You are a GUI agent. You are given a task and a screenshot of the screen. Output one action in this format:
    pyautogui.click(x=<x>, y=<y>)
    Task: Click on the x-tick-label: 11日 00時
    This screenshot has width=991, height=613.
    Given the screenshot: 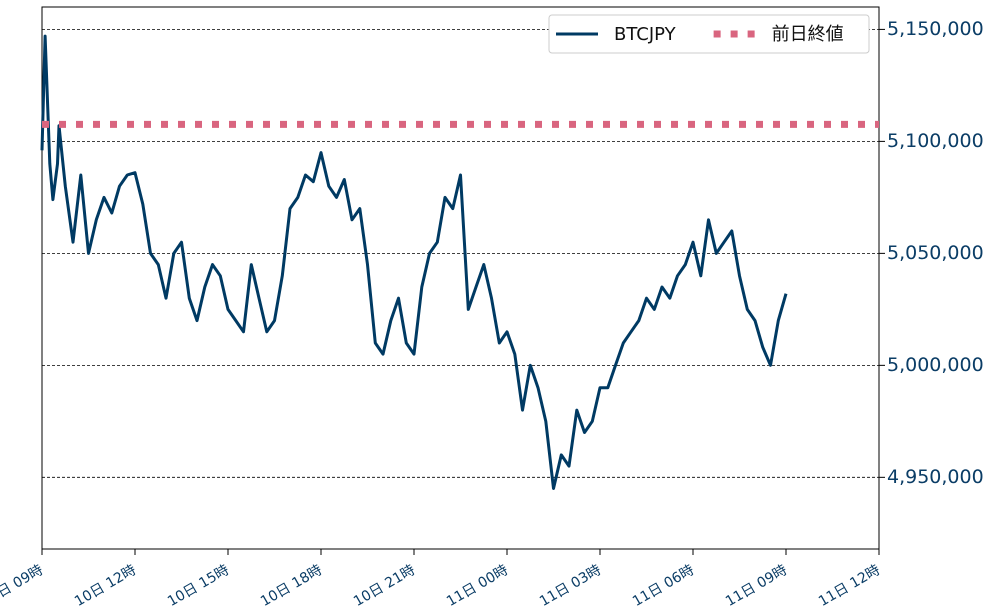 What is the action you would take?
    pyautogui.click(x=477, y=586)
    